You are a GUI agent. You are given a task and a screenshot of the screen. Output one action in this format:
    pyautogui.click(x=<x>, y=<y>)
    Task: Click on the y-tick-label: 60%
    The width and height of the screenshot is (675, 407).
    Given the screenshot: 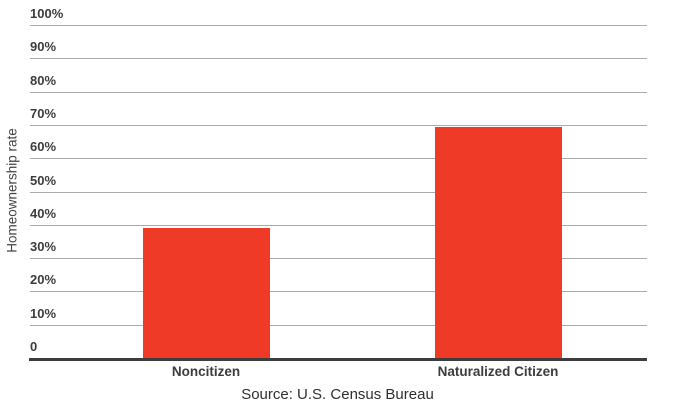 What is the action you would take?
    pyautogui.click(x=43, y=147)
    